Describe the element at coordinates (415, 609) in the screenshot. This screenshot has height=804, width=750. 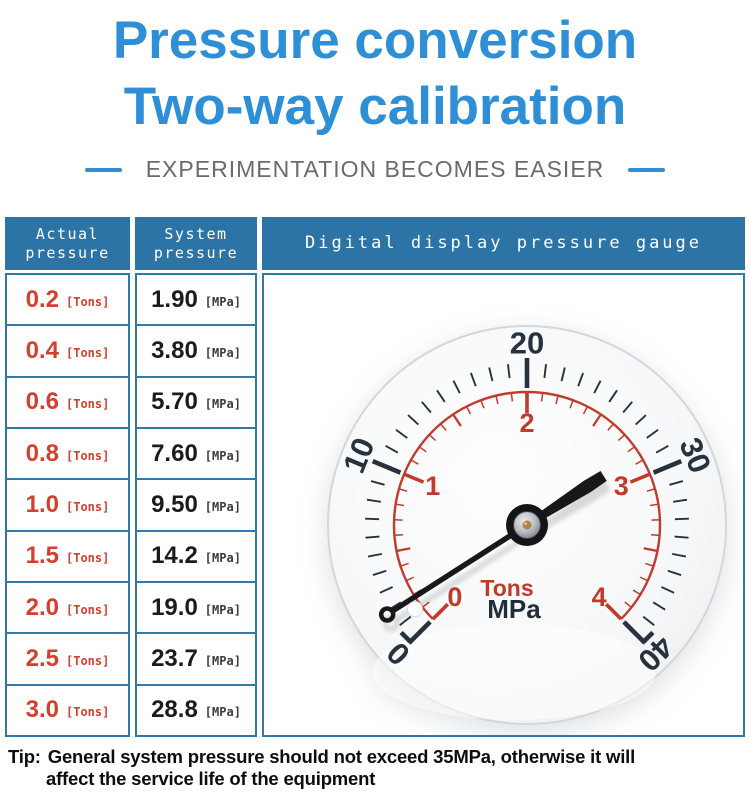
I see `glass-reflection` at that location.